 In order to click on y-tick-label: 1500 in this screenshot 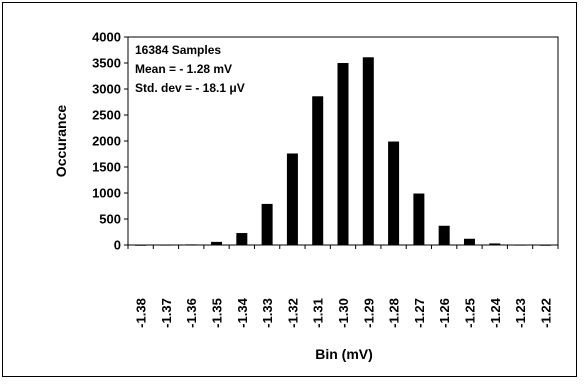, I will do `click(106, 167)`.